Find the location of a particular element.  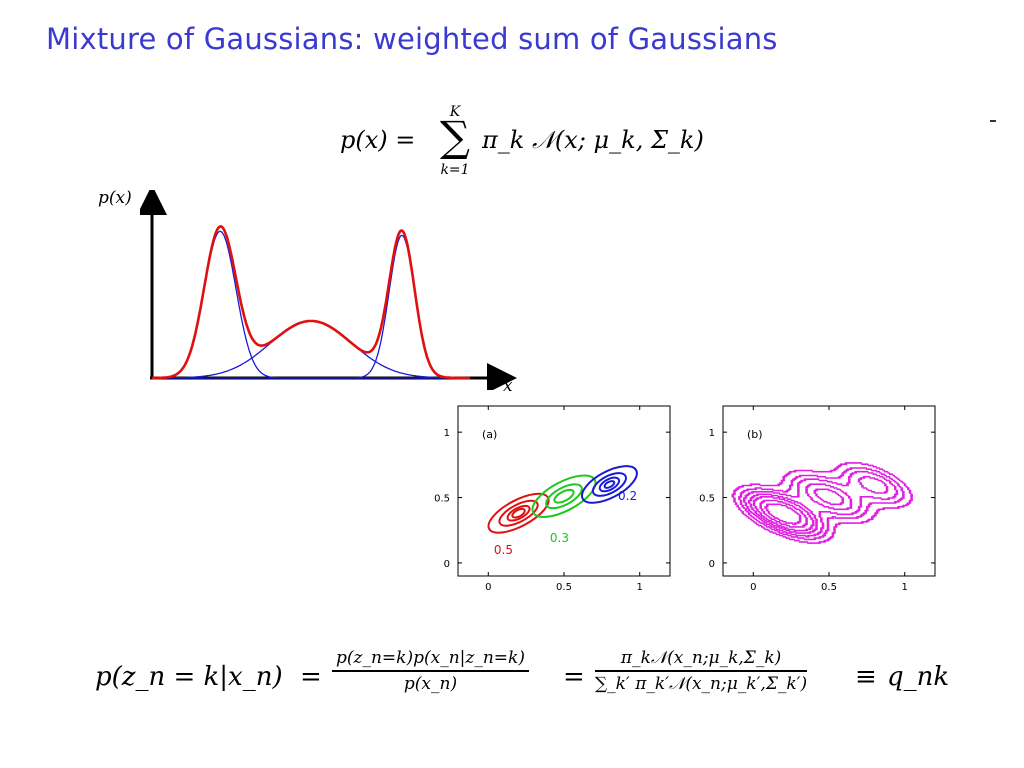

panel-label-a: (a) is located at coordinates (489, 434).